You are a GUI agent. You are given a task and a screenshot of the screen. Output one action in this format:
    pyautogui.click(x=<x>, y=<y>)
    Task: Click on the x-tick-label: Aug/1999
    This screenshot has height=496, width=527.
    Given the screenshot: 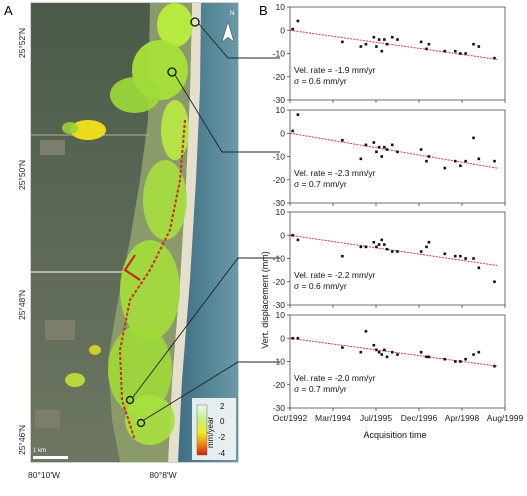 What is the action you would take?
    pyautogui.click(x=505, y=418)
    